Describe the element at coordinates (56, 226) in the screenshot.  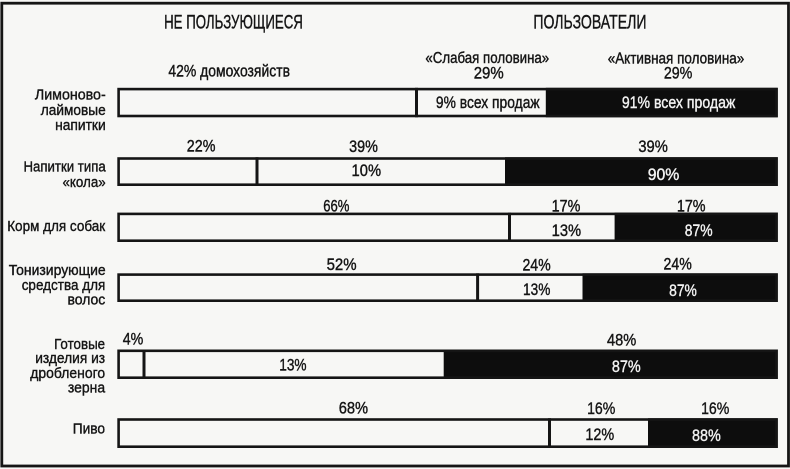
I see `svg-text: Корм для собак` at that location.